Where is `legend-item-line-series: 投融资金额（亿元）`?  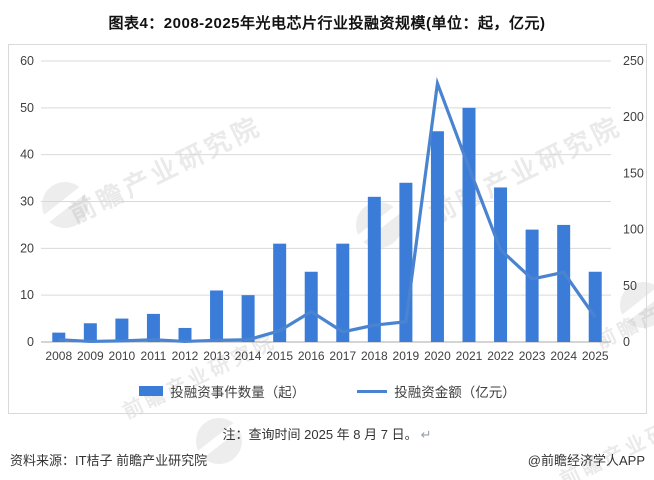 legend-item-line-series: 投融资金额（亿元） is located at coordinates (436, 391).